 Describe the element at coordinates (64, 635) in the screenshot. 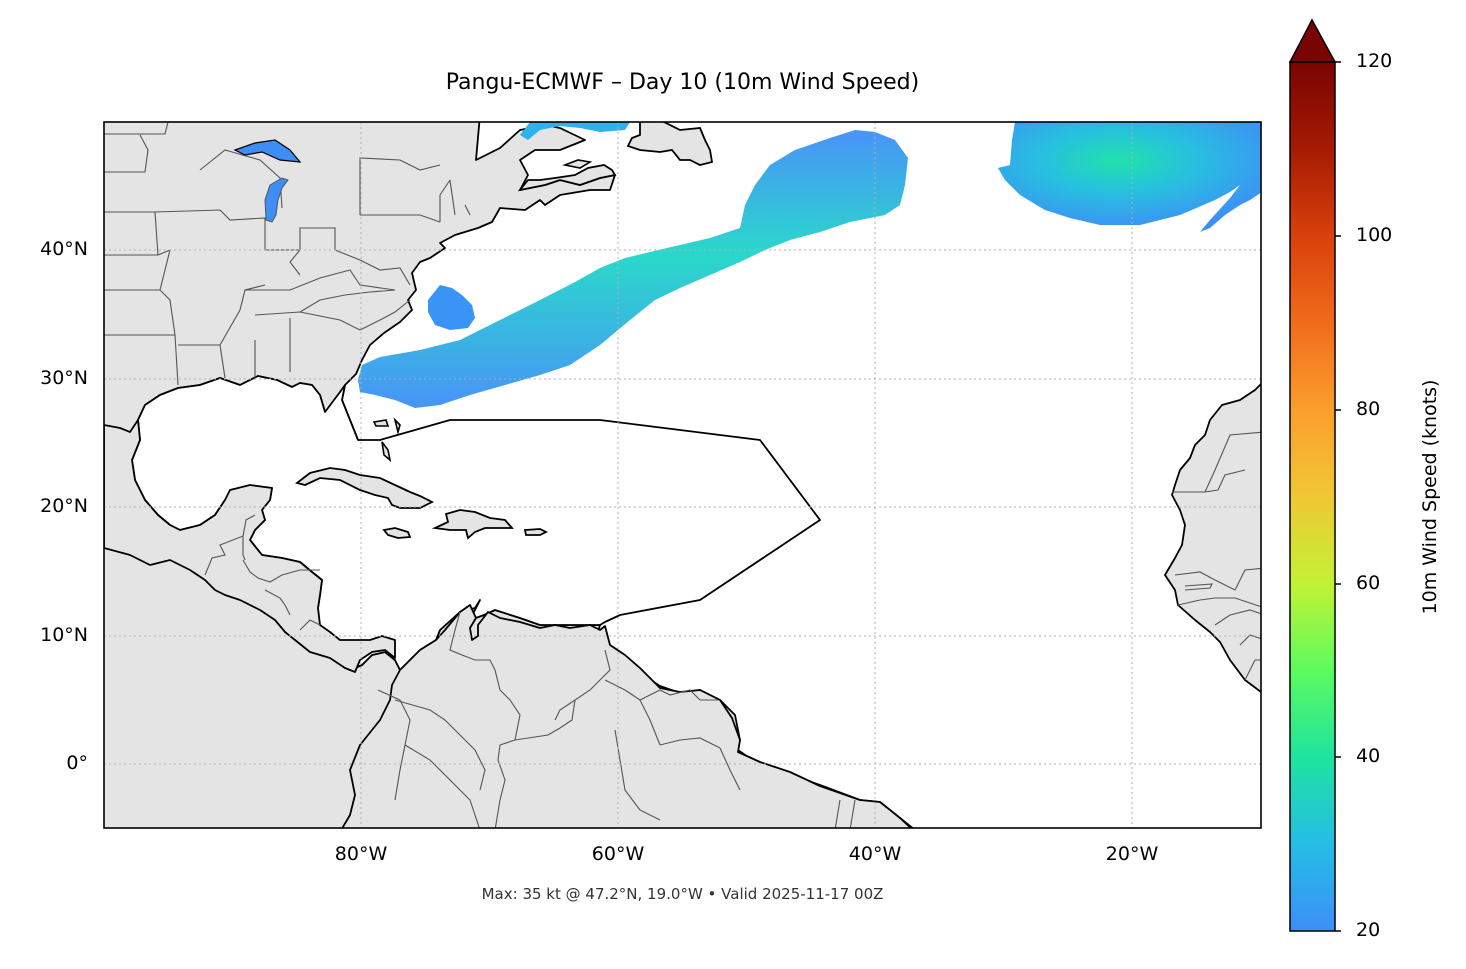

I see `y-tick-10n: 10°N` at that location.